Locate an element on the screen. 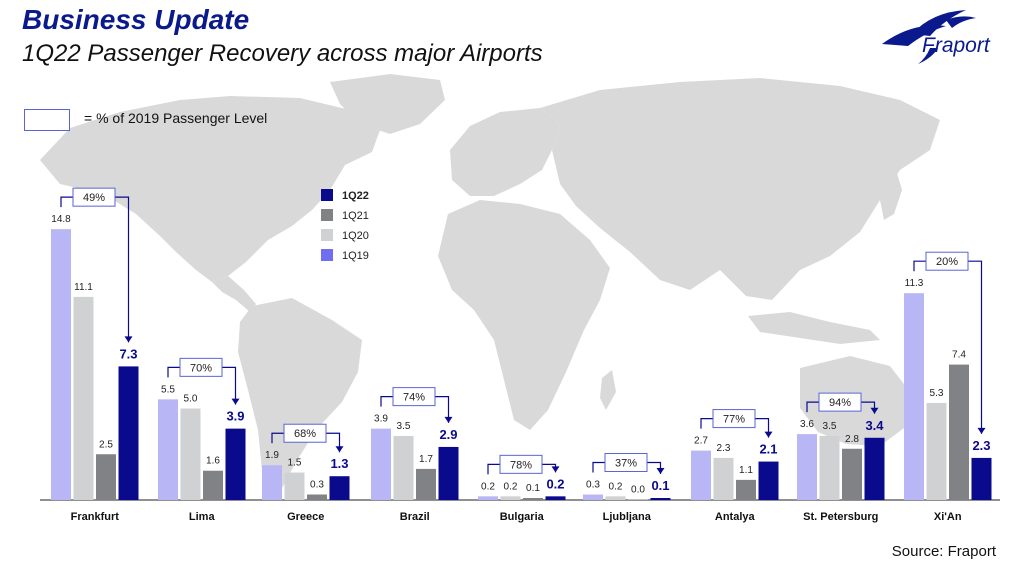  recovery-pct-label: 77% is located at coordinates (734, 420).